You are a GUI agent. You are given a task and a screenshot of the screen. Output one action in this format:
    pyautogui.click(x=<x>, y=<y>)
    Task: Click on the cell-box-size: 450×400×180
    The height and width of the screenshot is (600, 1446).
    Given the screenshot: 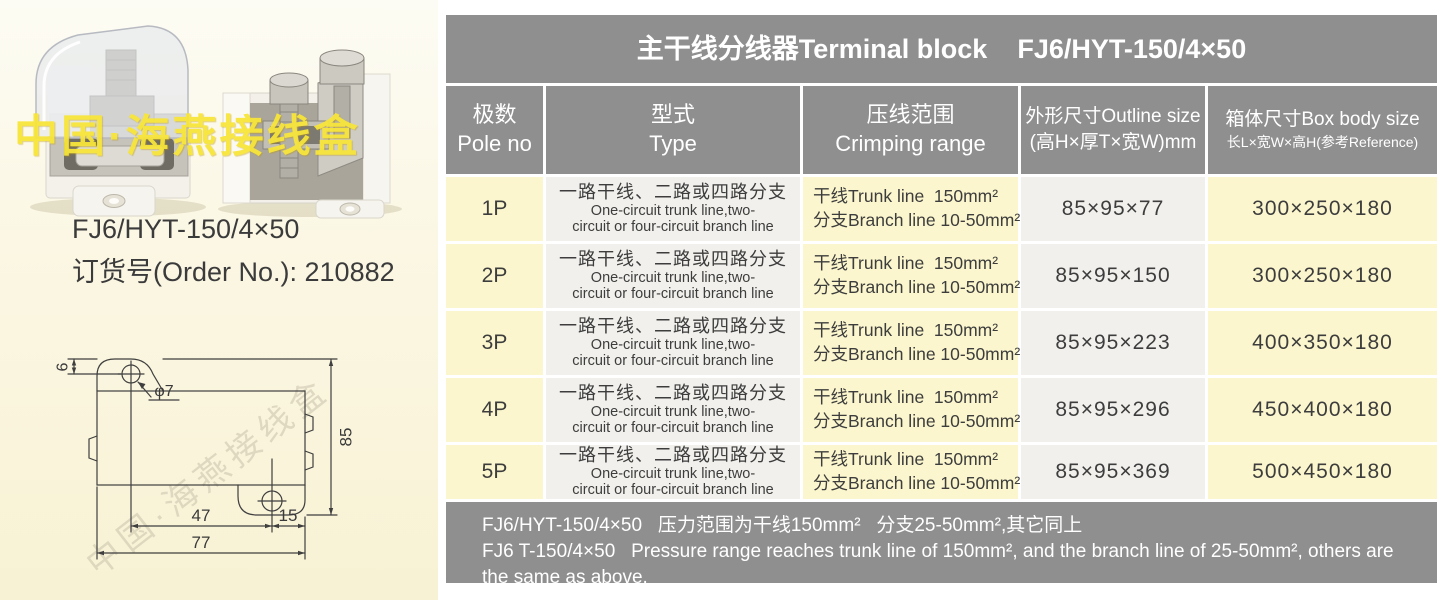 What is the action you would take?
    pyautogui.click(x=1322, y=410)
    